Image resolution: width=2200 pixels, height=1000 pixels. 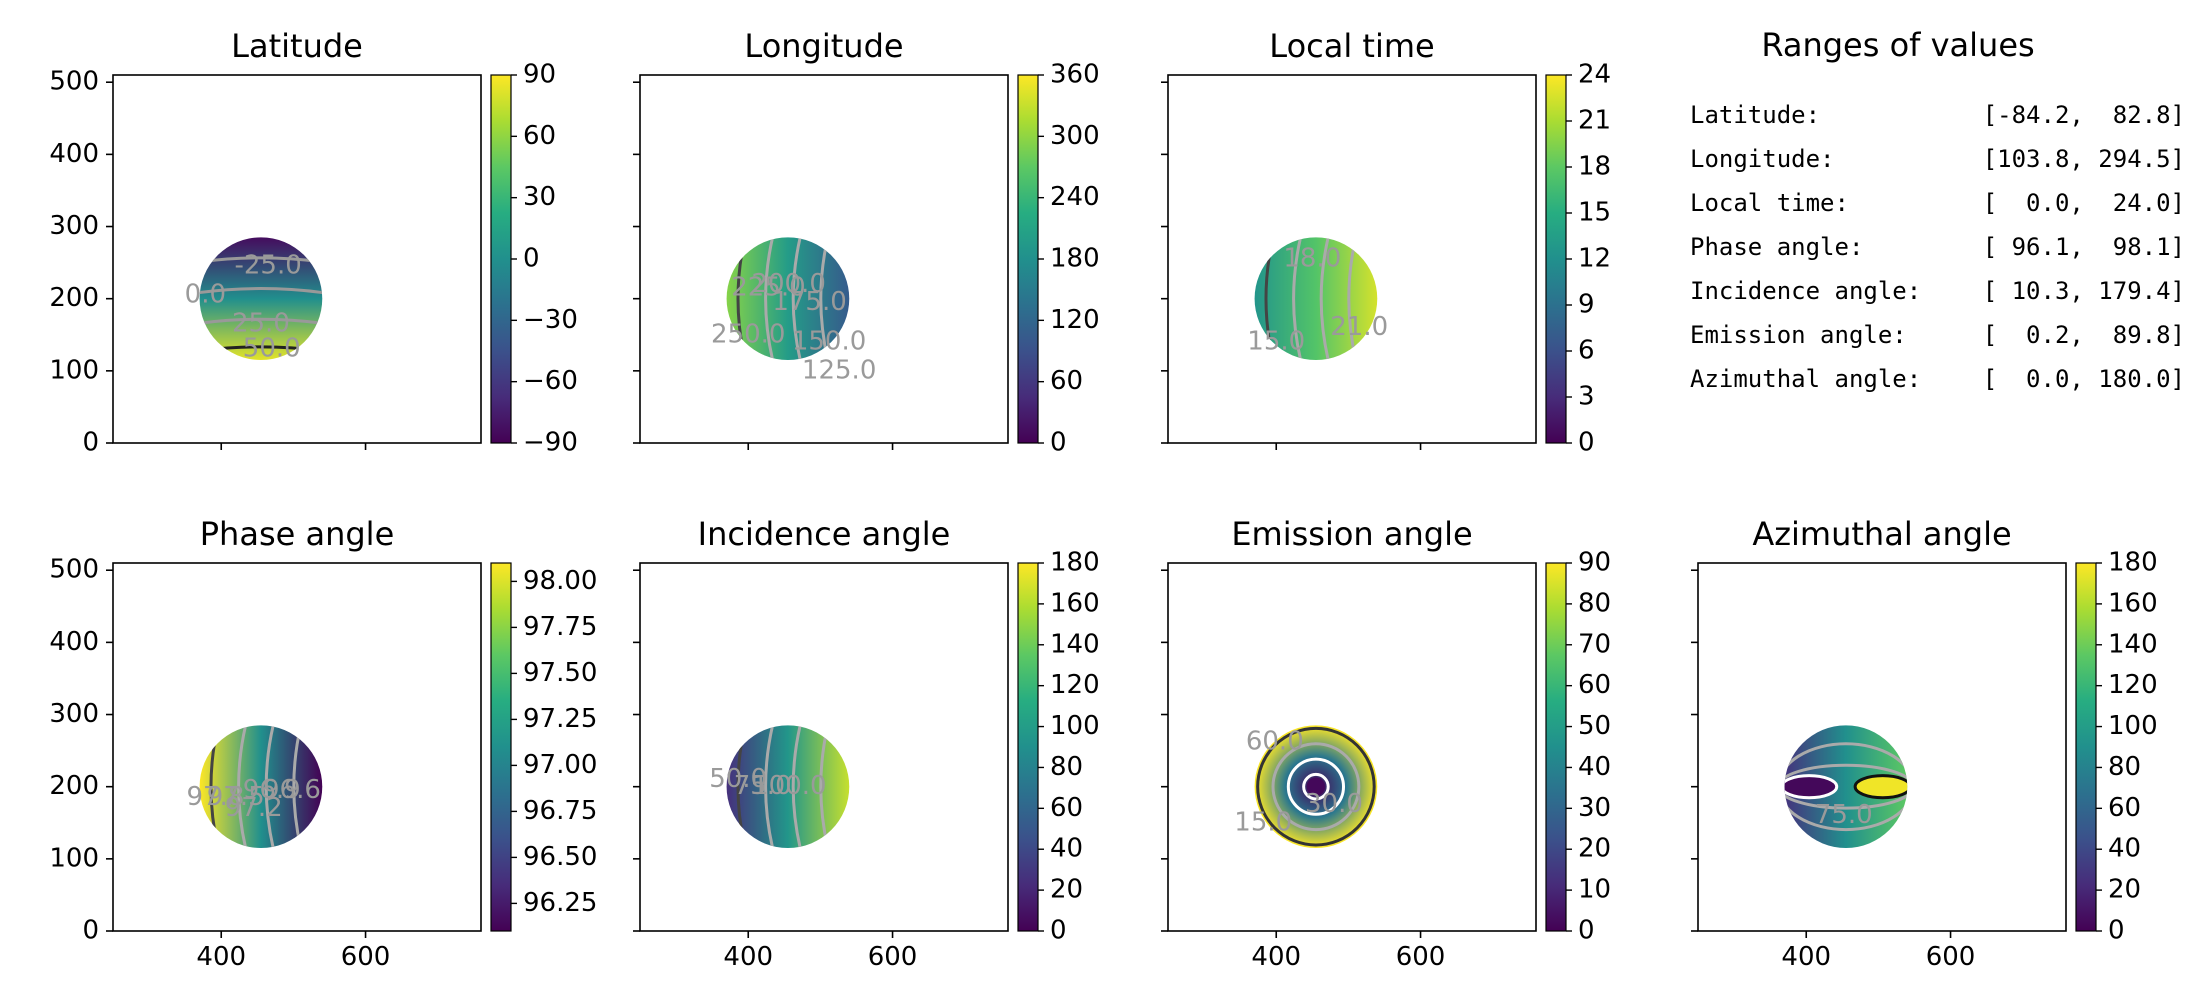 What do you see at coordinates (297, 46) in the screenshot?
I see `chart-title: Latitude` at bounding box center [297, 46].